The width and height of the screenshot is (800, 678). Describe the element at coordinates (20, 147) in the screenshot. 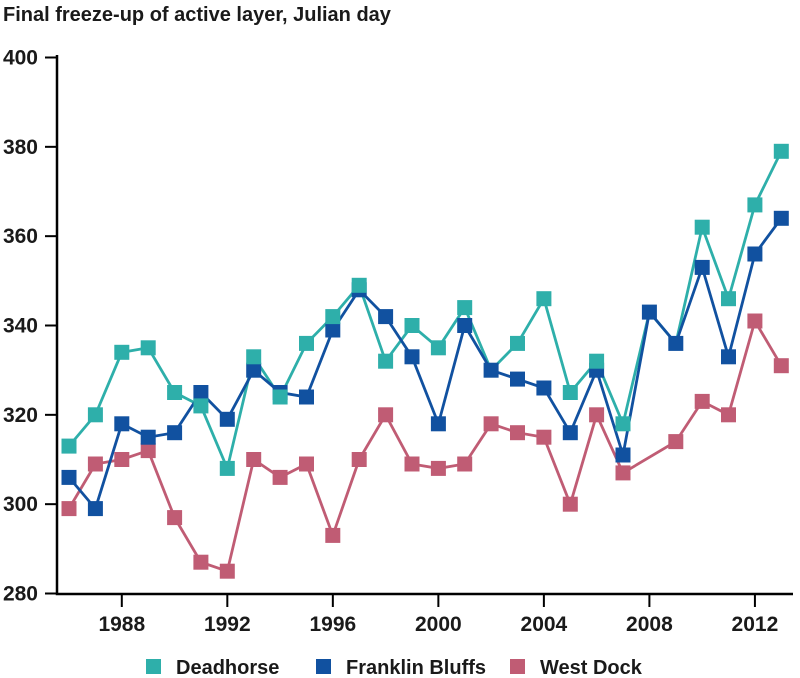

I see `y-tick-label: 380` at that location.